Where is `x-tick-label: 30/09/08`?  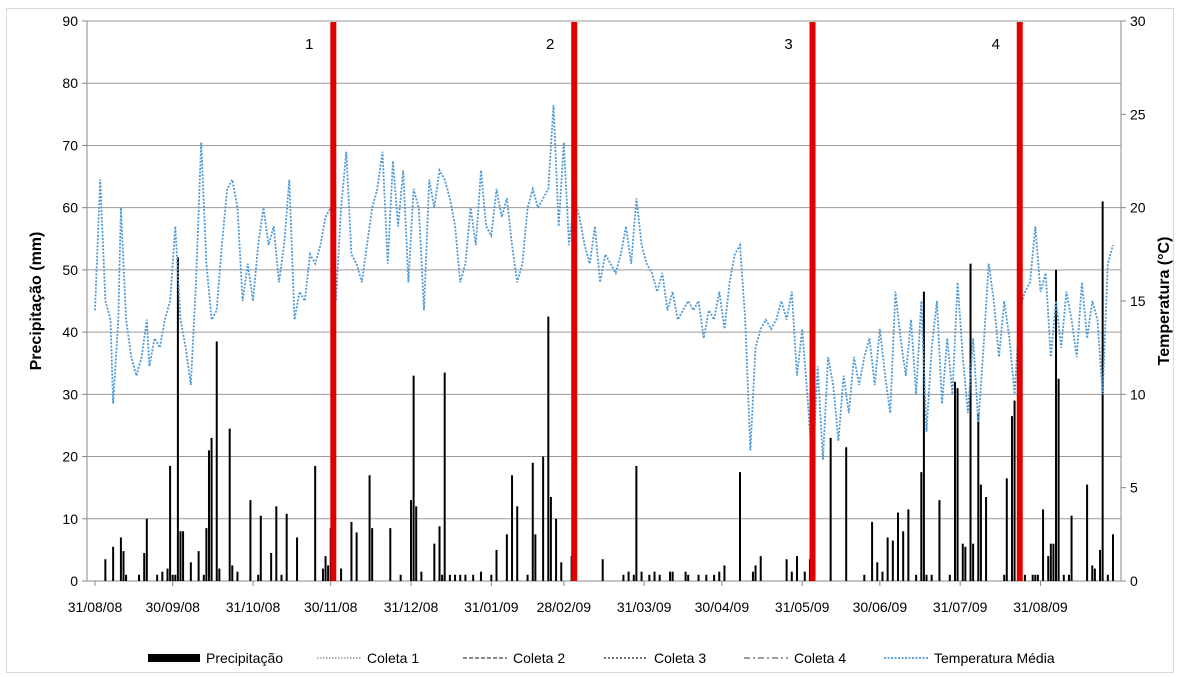
x-tick-label: 30/09/08 is located at coordinates (172, 607).